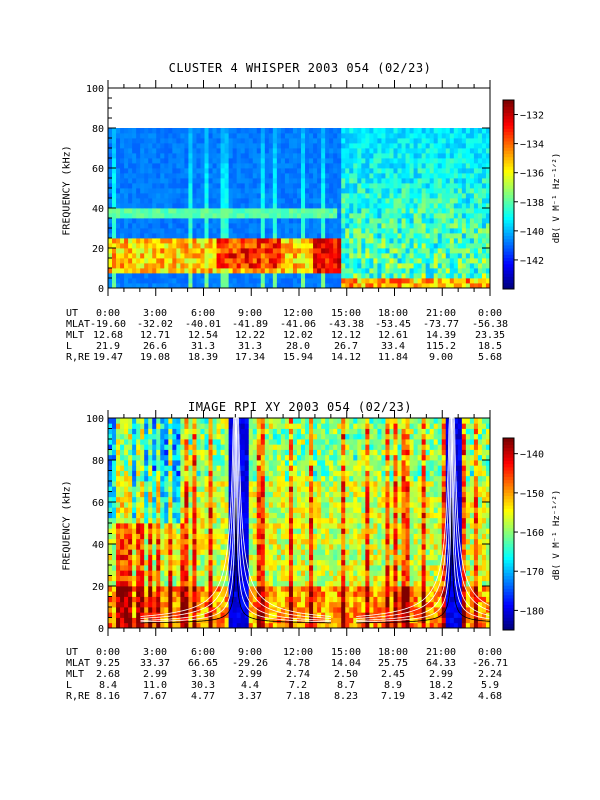 This screenshot has width=600, height=800. Describe the element at coordinates (69, 685) in the screenshot. I see `panel2-ephemeris-label: L` at that location.